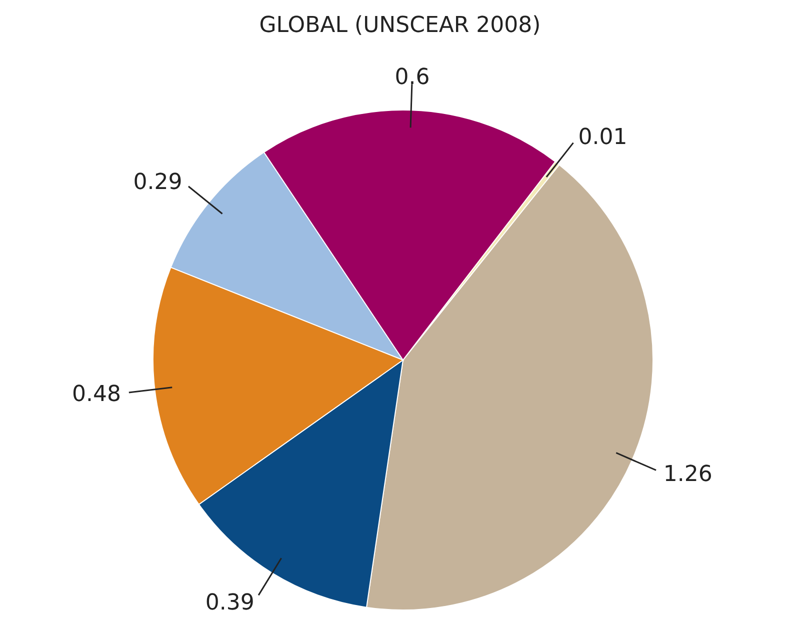 The width and height of the screenshot is (797, 632). Describe the element at coordinates (603, 137) in the screenshot. I see `data-label: 0.01` at that location.